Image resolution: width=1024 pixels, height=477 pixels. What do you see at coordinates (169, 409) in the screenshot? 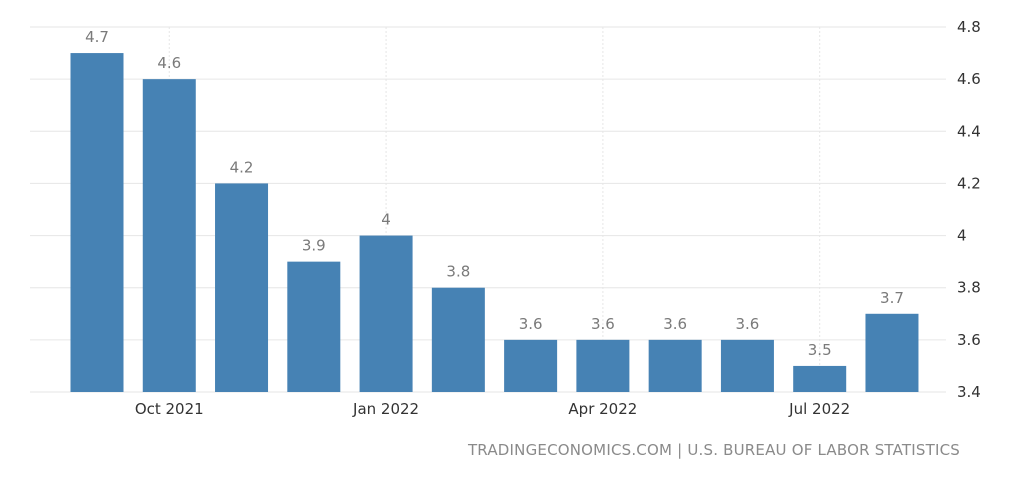
I see `x-tick-label: Oct 2021` at bounding box center [169, 409].